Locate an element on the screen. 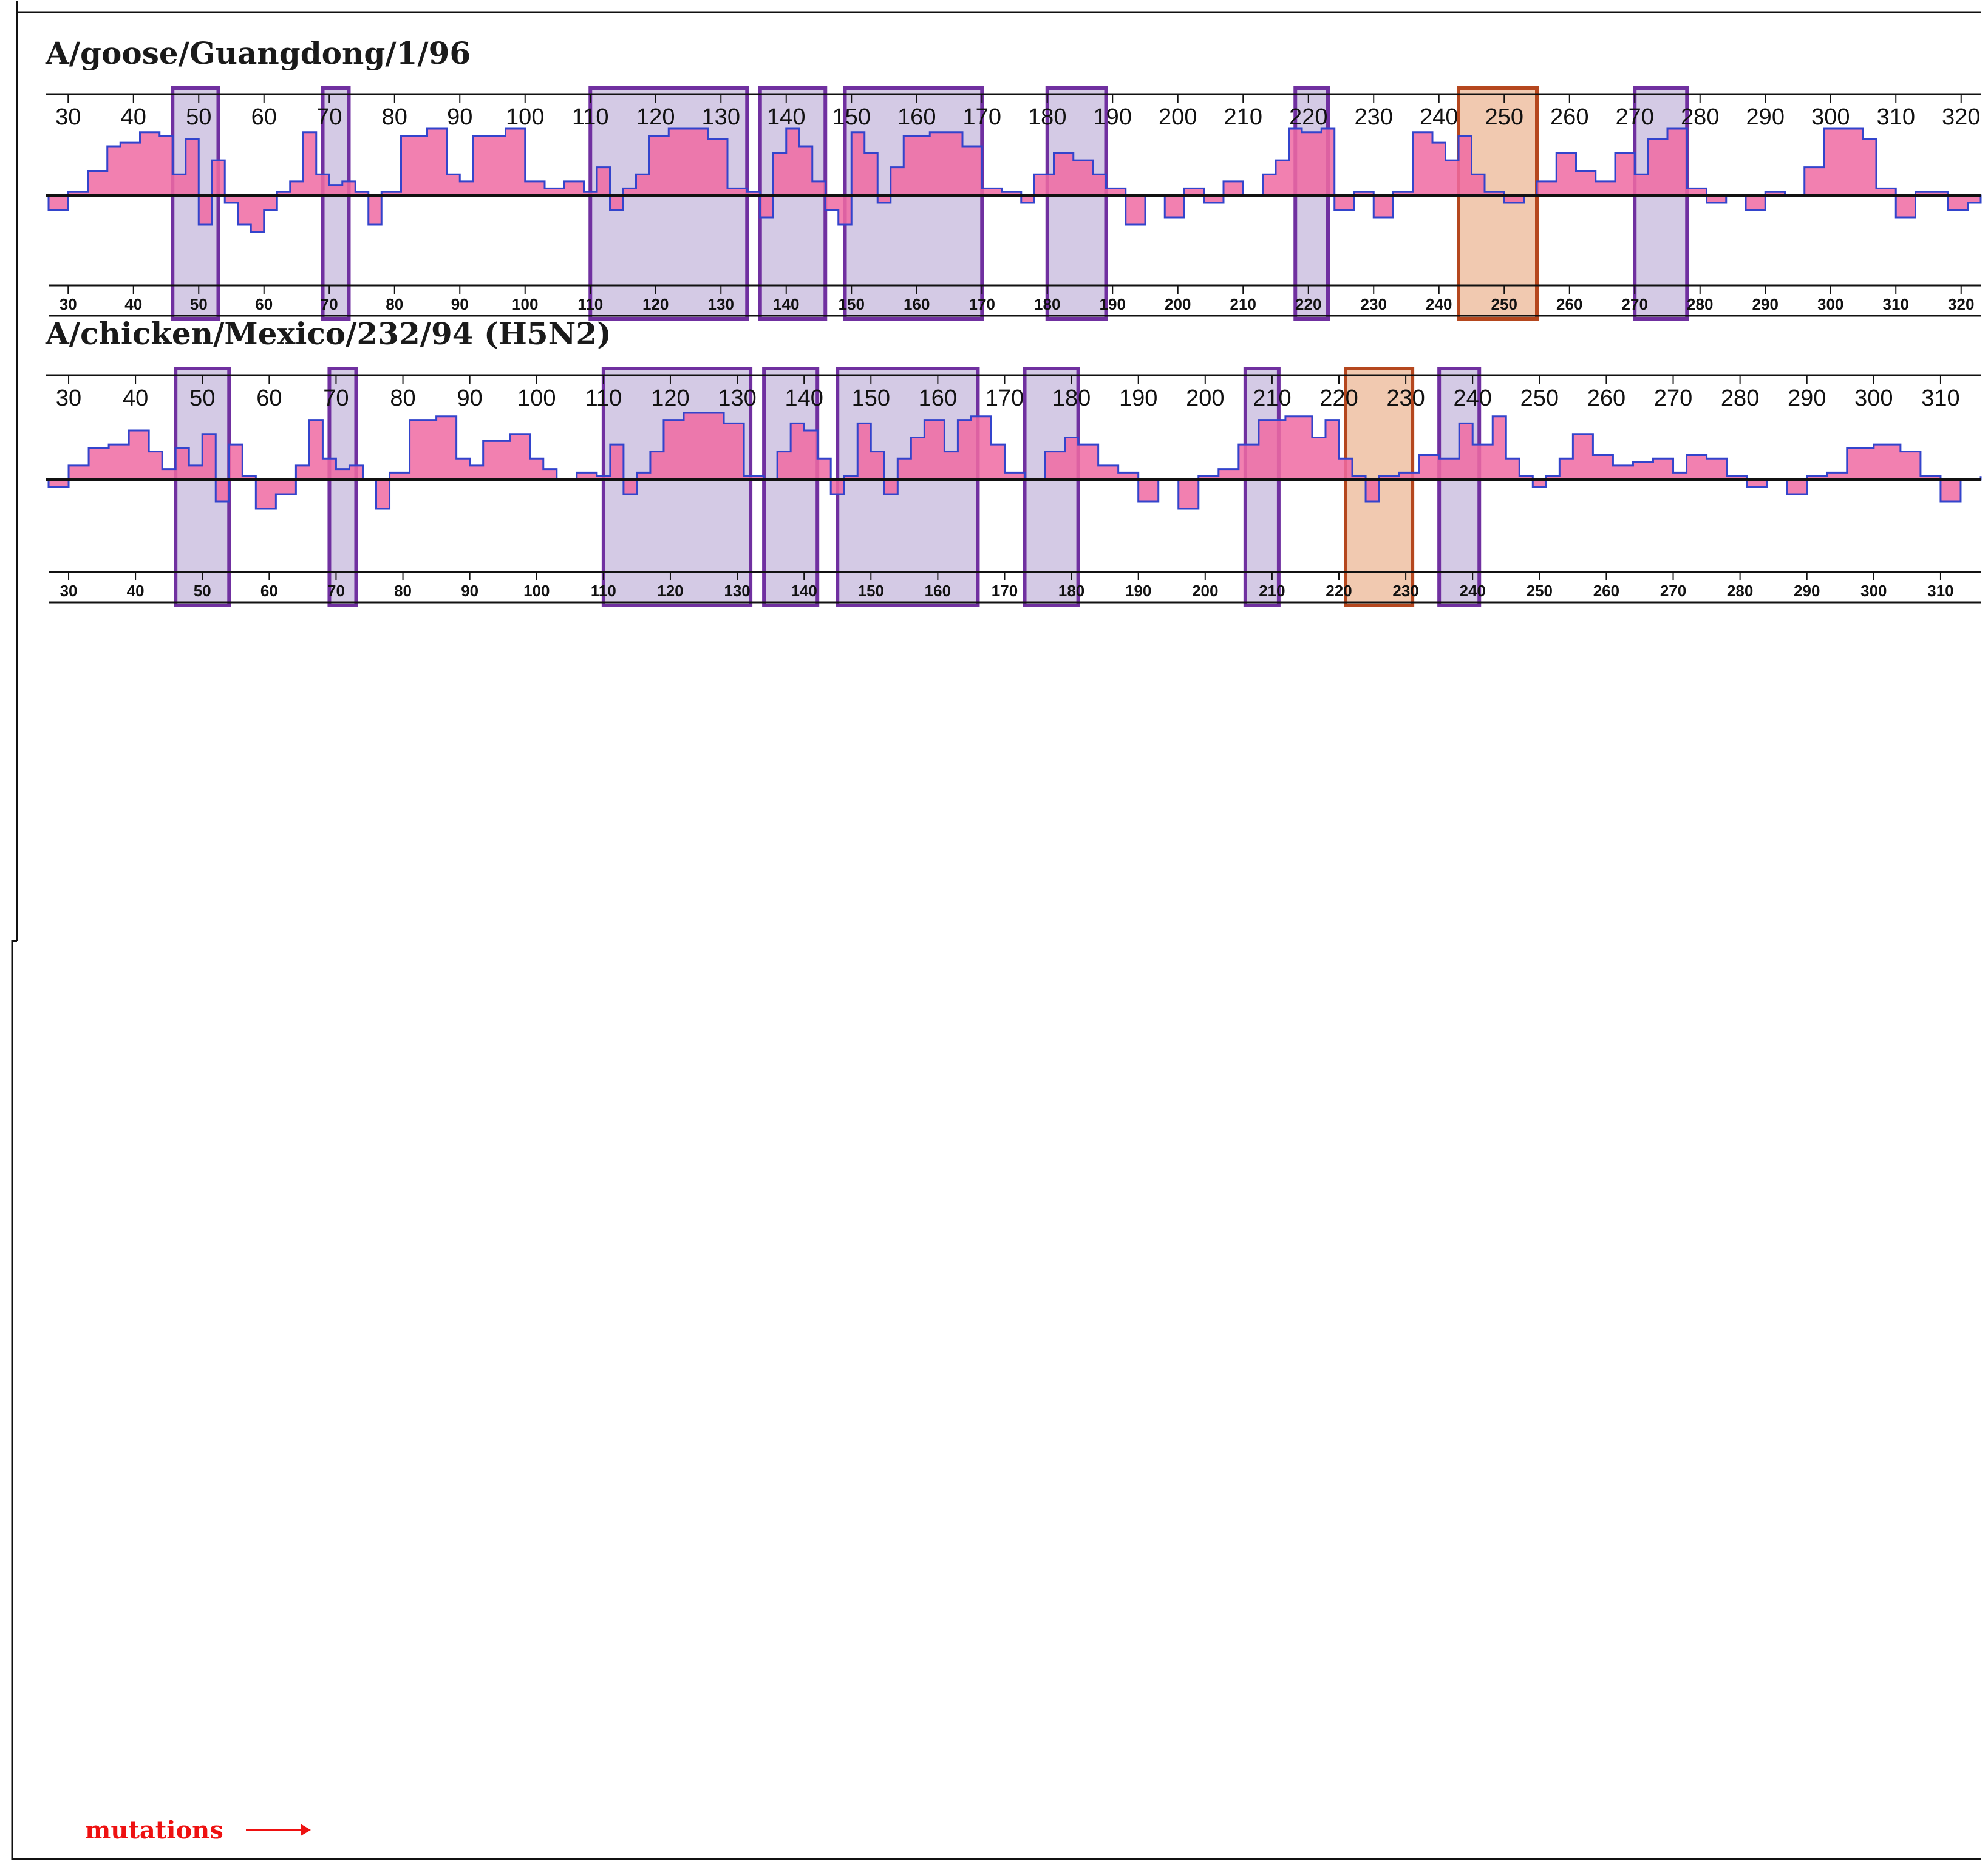 This screenshot has height=1870, width=1988. tick-label-top: 250 is located at coordinates (1540, 398).